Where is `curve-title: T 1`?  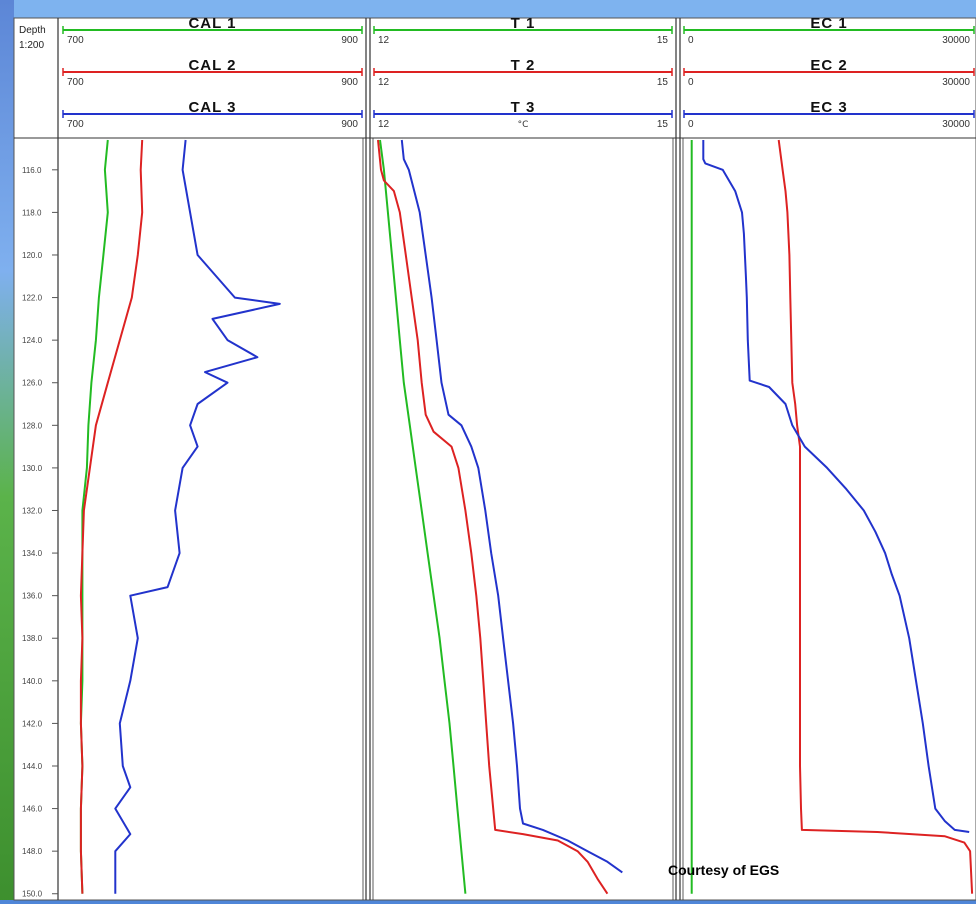
curve-title: T 1 is located at coordinates (523, 23).